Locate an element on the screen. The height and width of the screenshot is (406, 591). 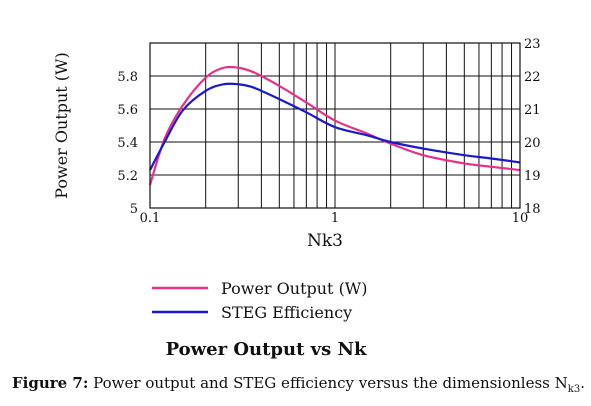
legend-label-power-output: Power Output (W) is located at coordinates (294, 288).